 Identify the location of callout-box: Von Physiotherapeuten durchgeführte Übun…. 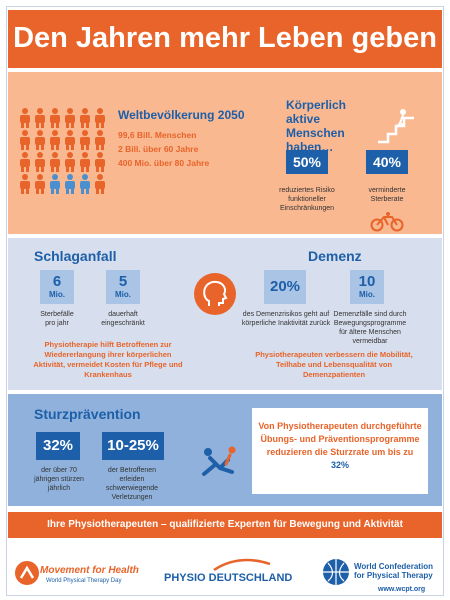
(340, 451).